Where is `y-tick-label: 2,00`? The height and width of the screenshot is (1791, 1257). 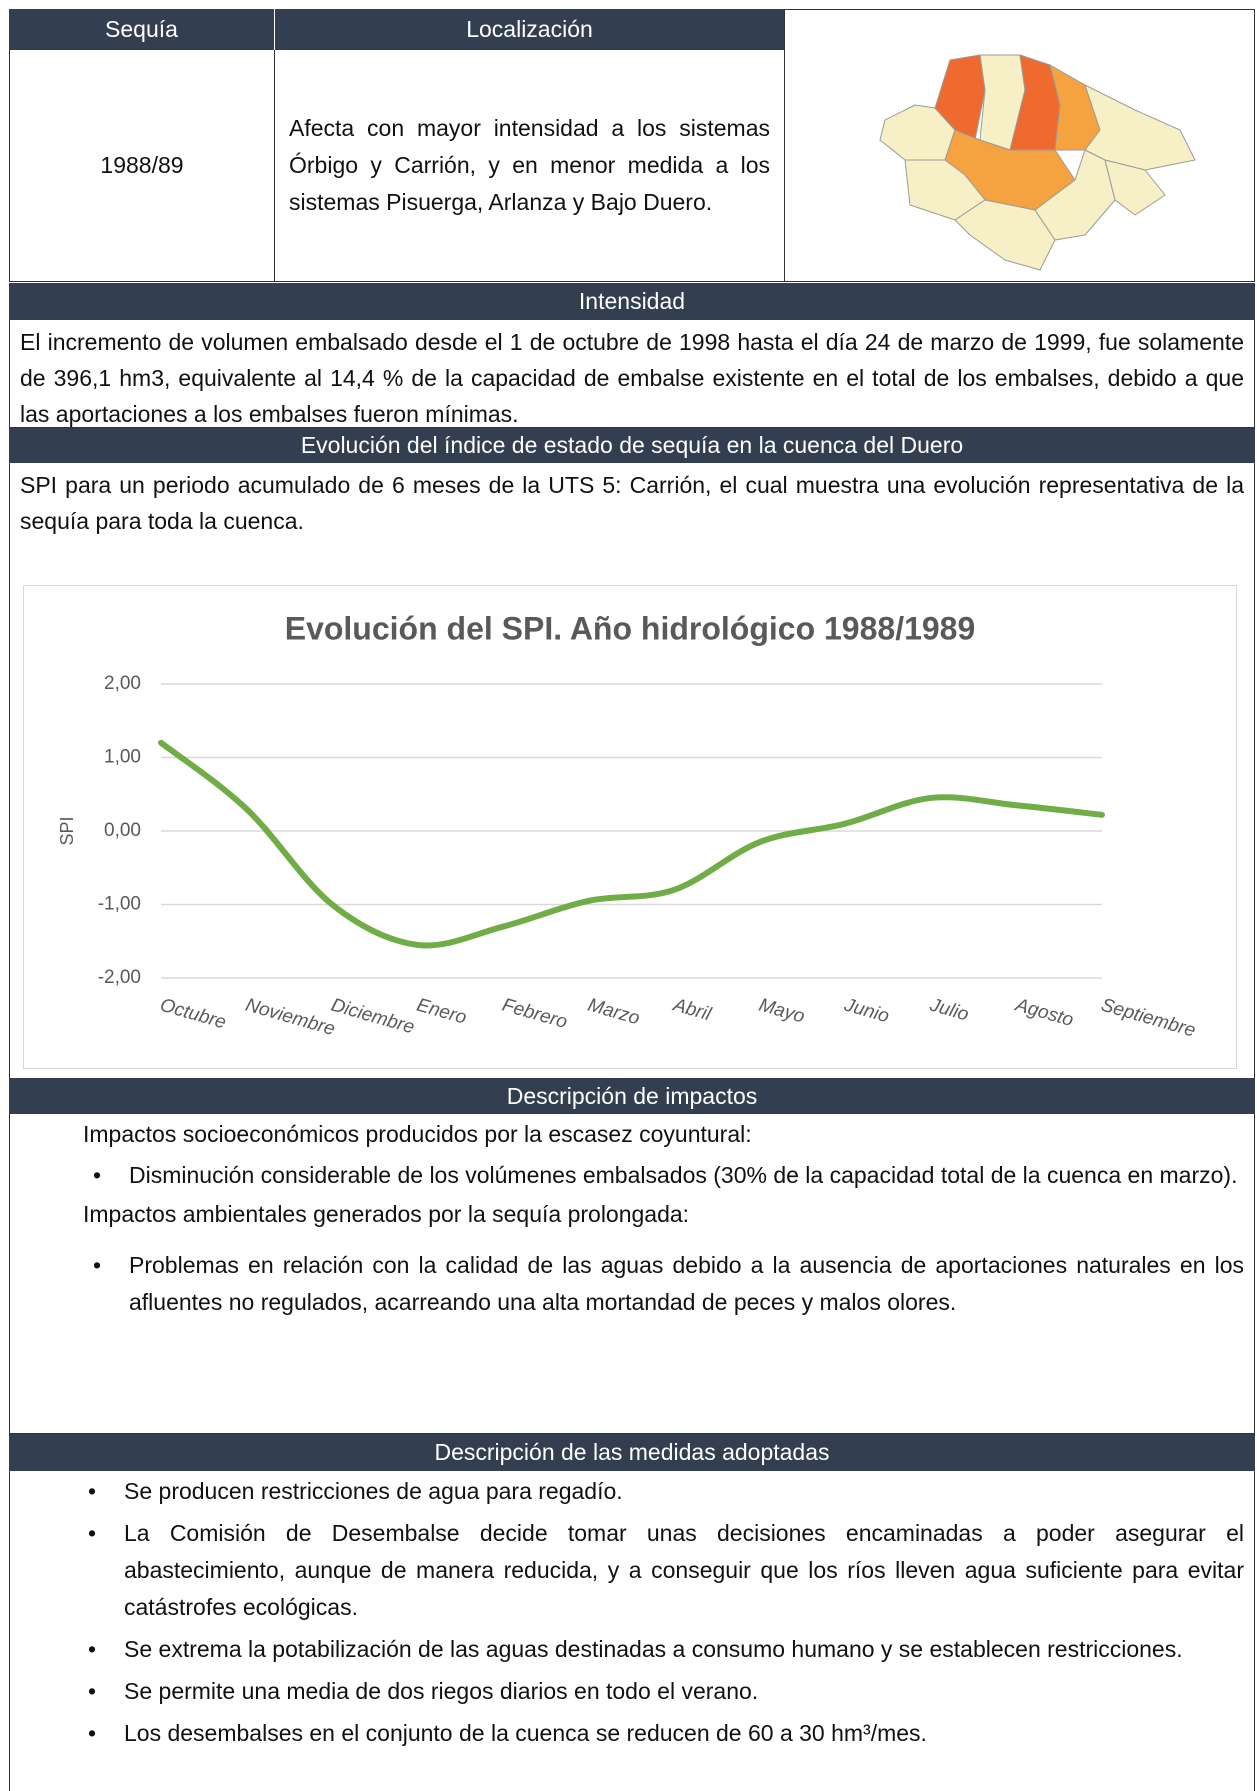 y-tick-label: 2,00 is located at coordinates (122, 683).